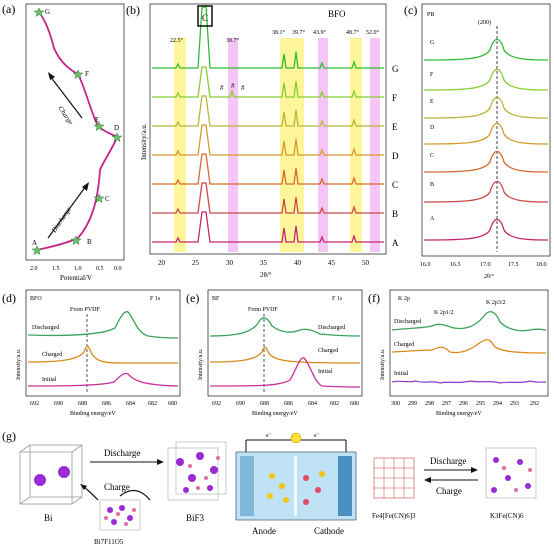  What do you see at coordinates (455, 265) in the screenshot?
I see `xtick: 16.5` at bounding box center [455, 265].